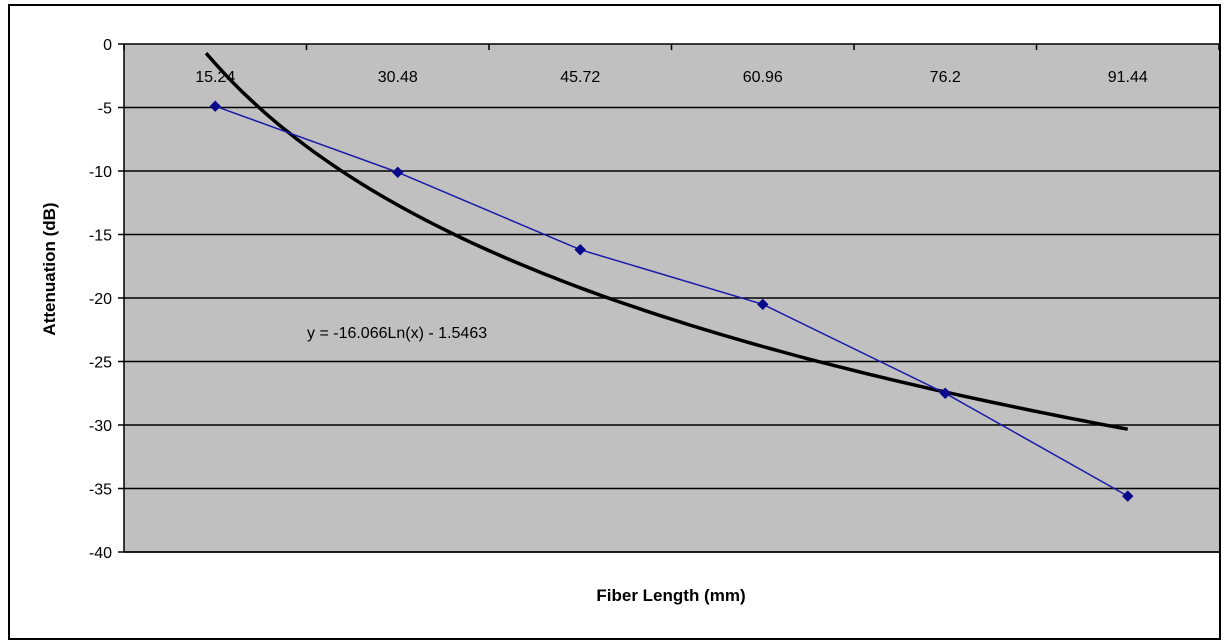 The width and height of the screenshot is (1225, 644). Describe the element at coordinates (100, 363) in the screenshot. I see `y-tick-label: -25` at that location.